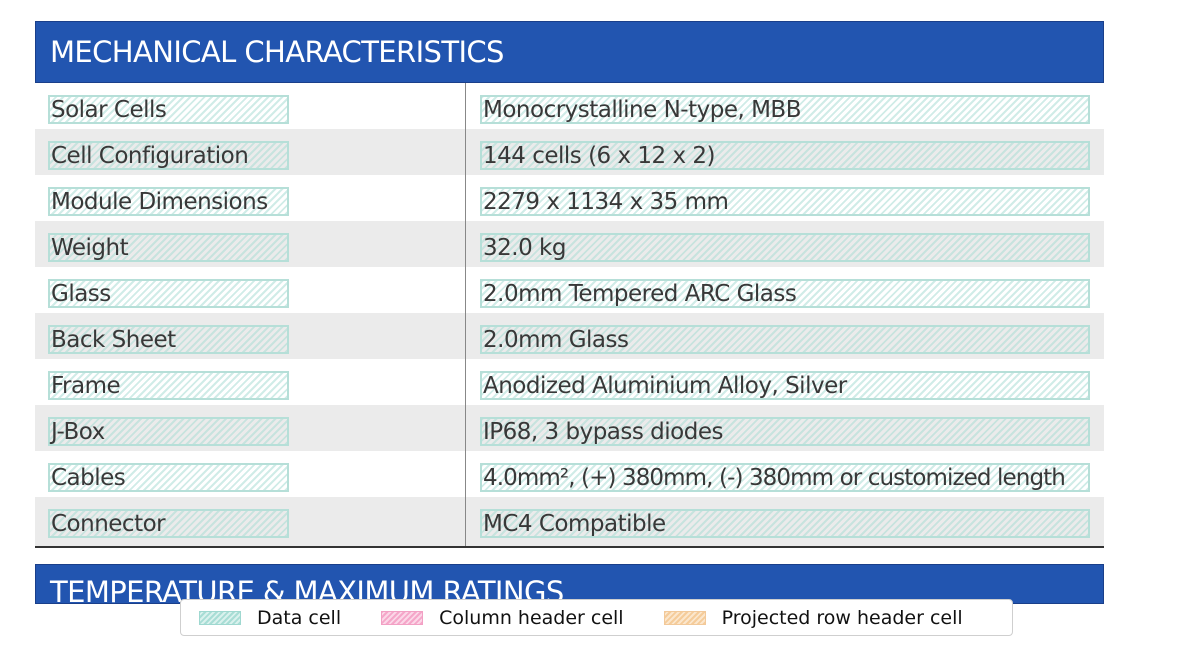  I want to click on row-value: 2.0mm Tempered ARC Glass, so click(785, 293).